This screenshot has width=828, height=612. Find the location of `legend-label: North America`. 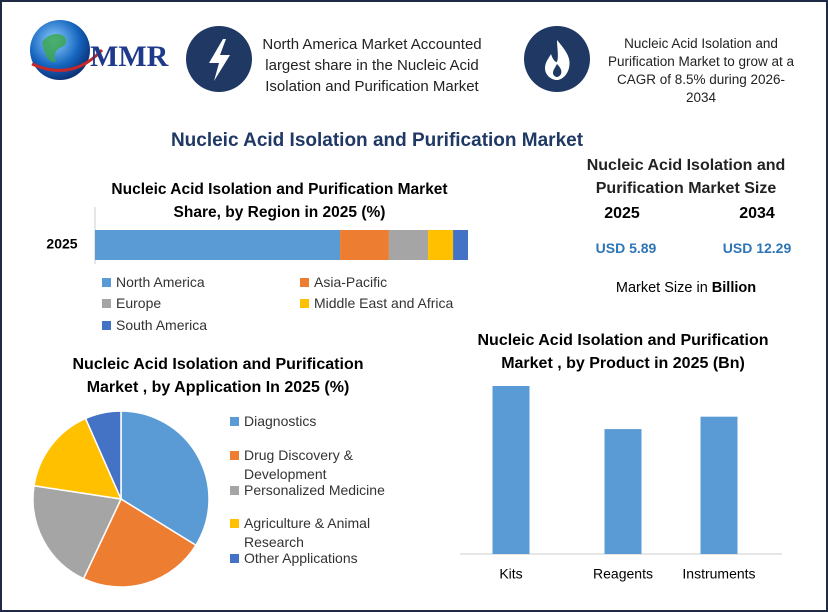

legend-label: North America is located at coordinates (160, 282).